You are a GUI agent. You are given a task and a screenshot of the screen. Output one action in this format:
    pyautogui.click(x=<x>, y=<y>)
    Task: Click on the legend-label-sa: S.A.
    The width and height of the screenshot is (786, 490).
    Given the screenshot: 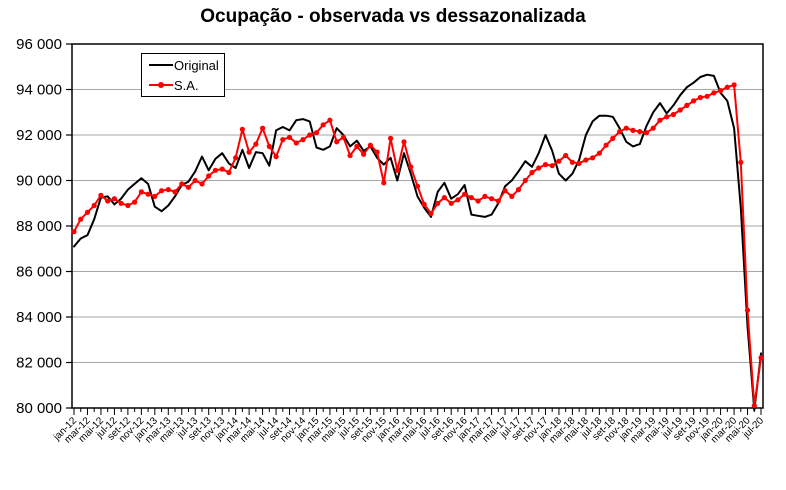 What is the action you would take?
    pyautogui.click(x=186, y=85)
    